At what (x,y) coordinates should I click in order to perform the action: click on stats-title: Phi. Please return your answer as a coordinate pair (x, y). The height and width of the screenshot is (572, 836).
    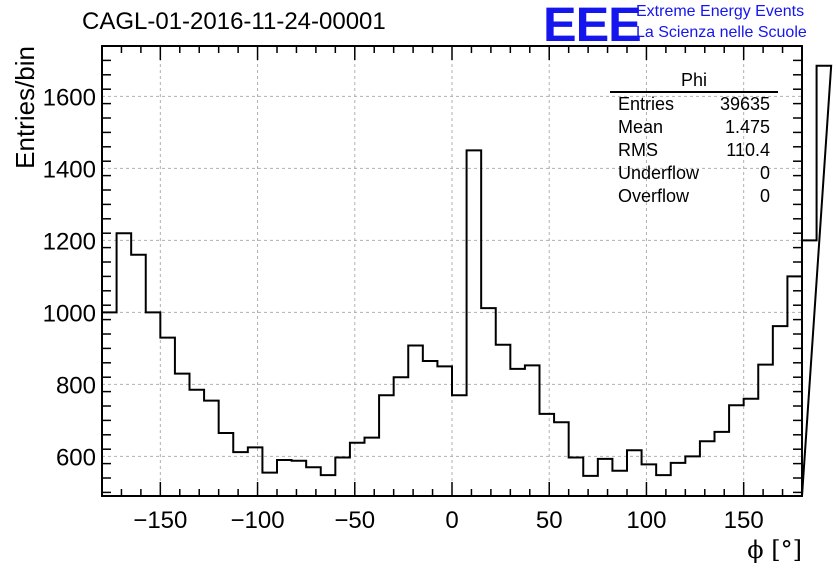
    Looking at the image, I should click on (694, 81).